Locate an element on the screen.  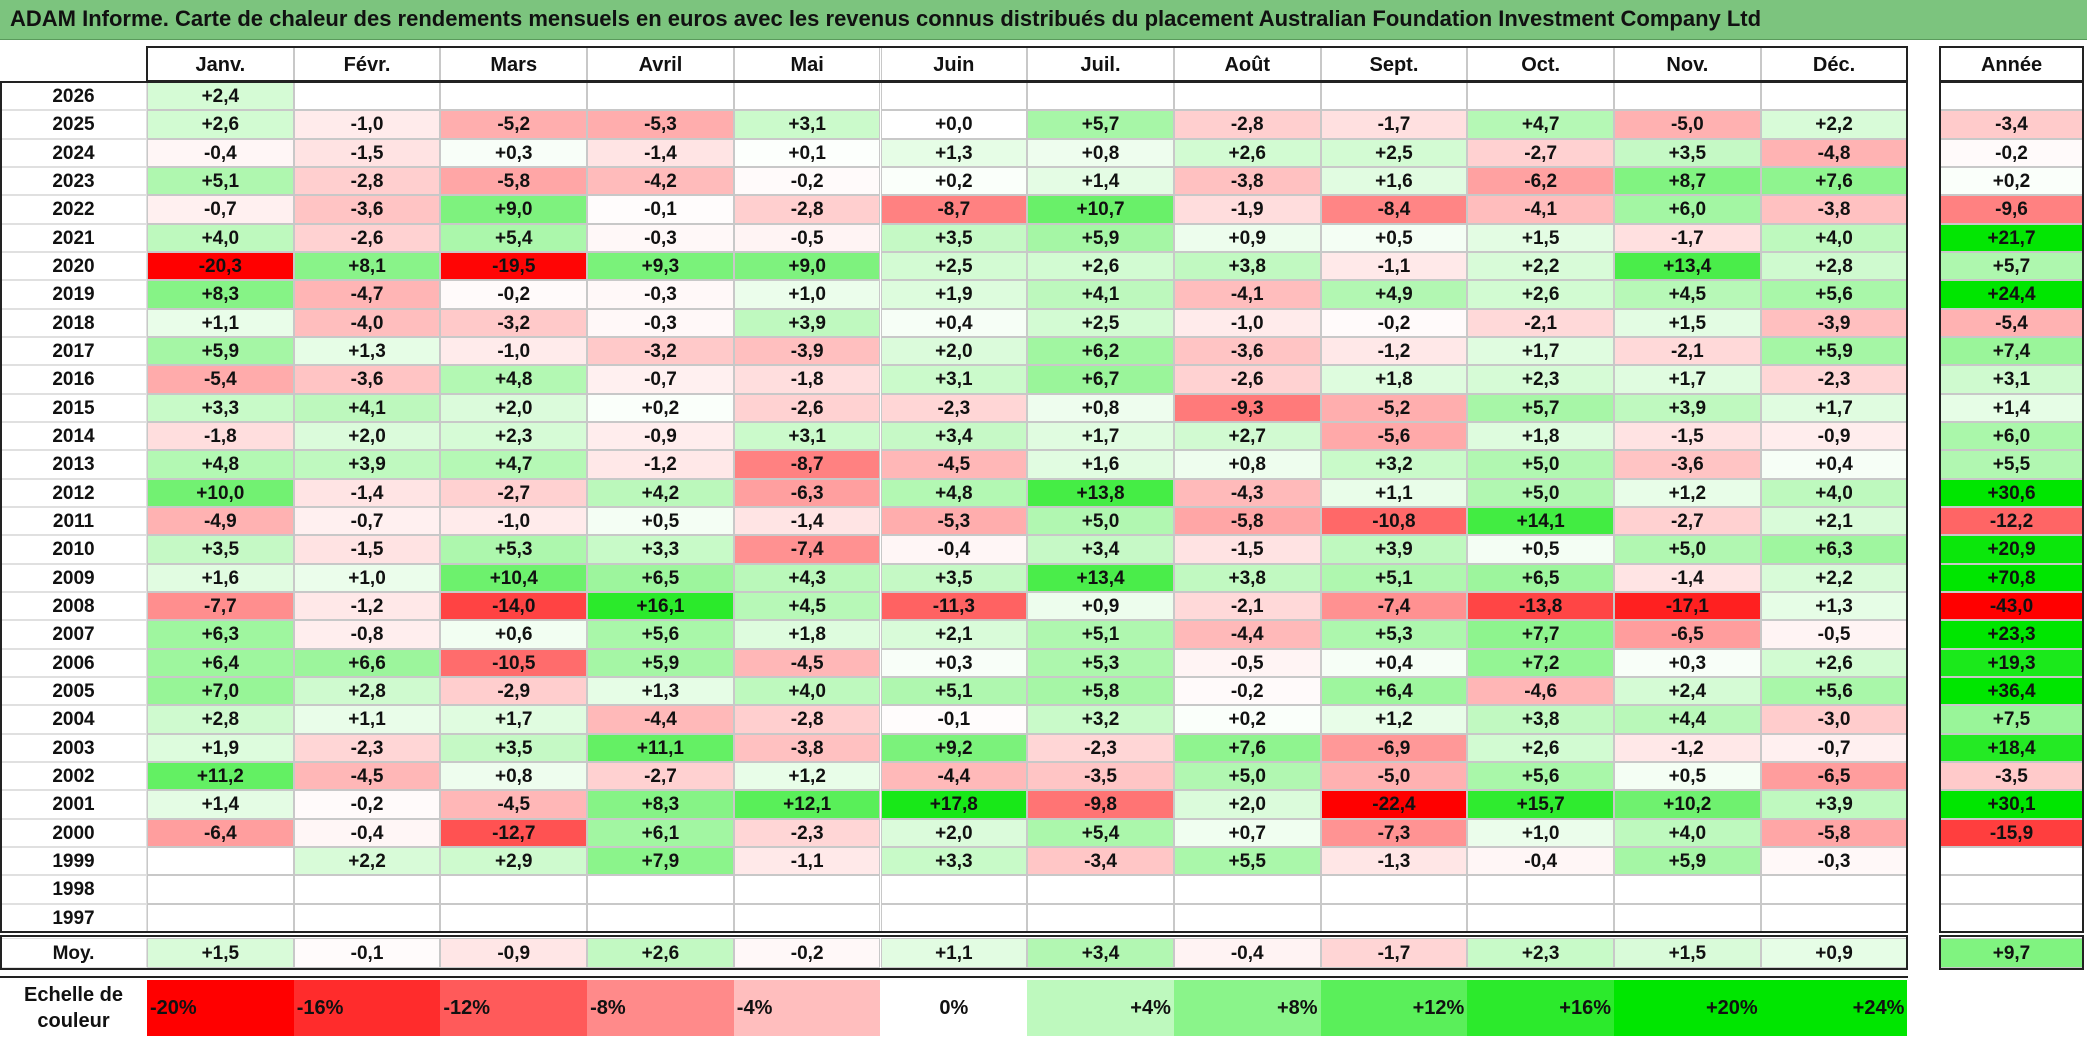
heatmap-cell: -4,4 is located at coordinates (954, 776).